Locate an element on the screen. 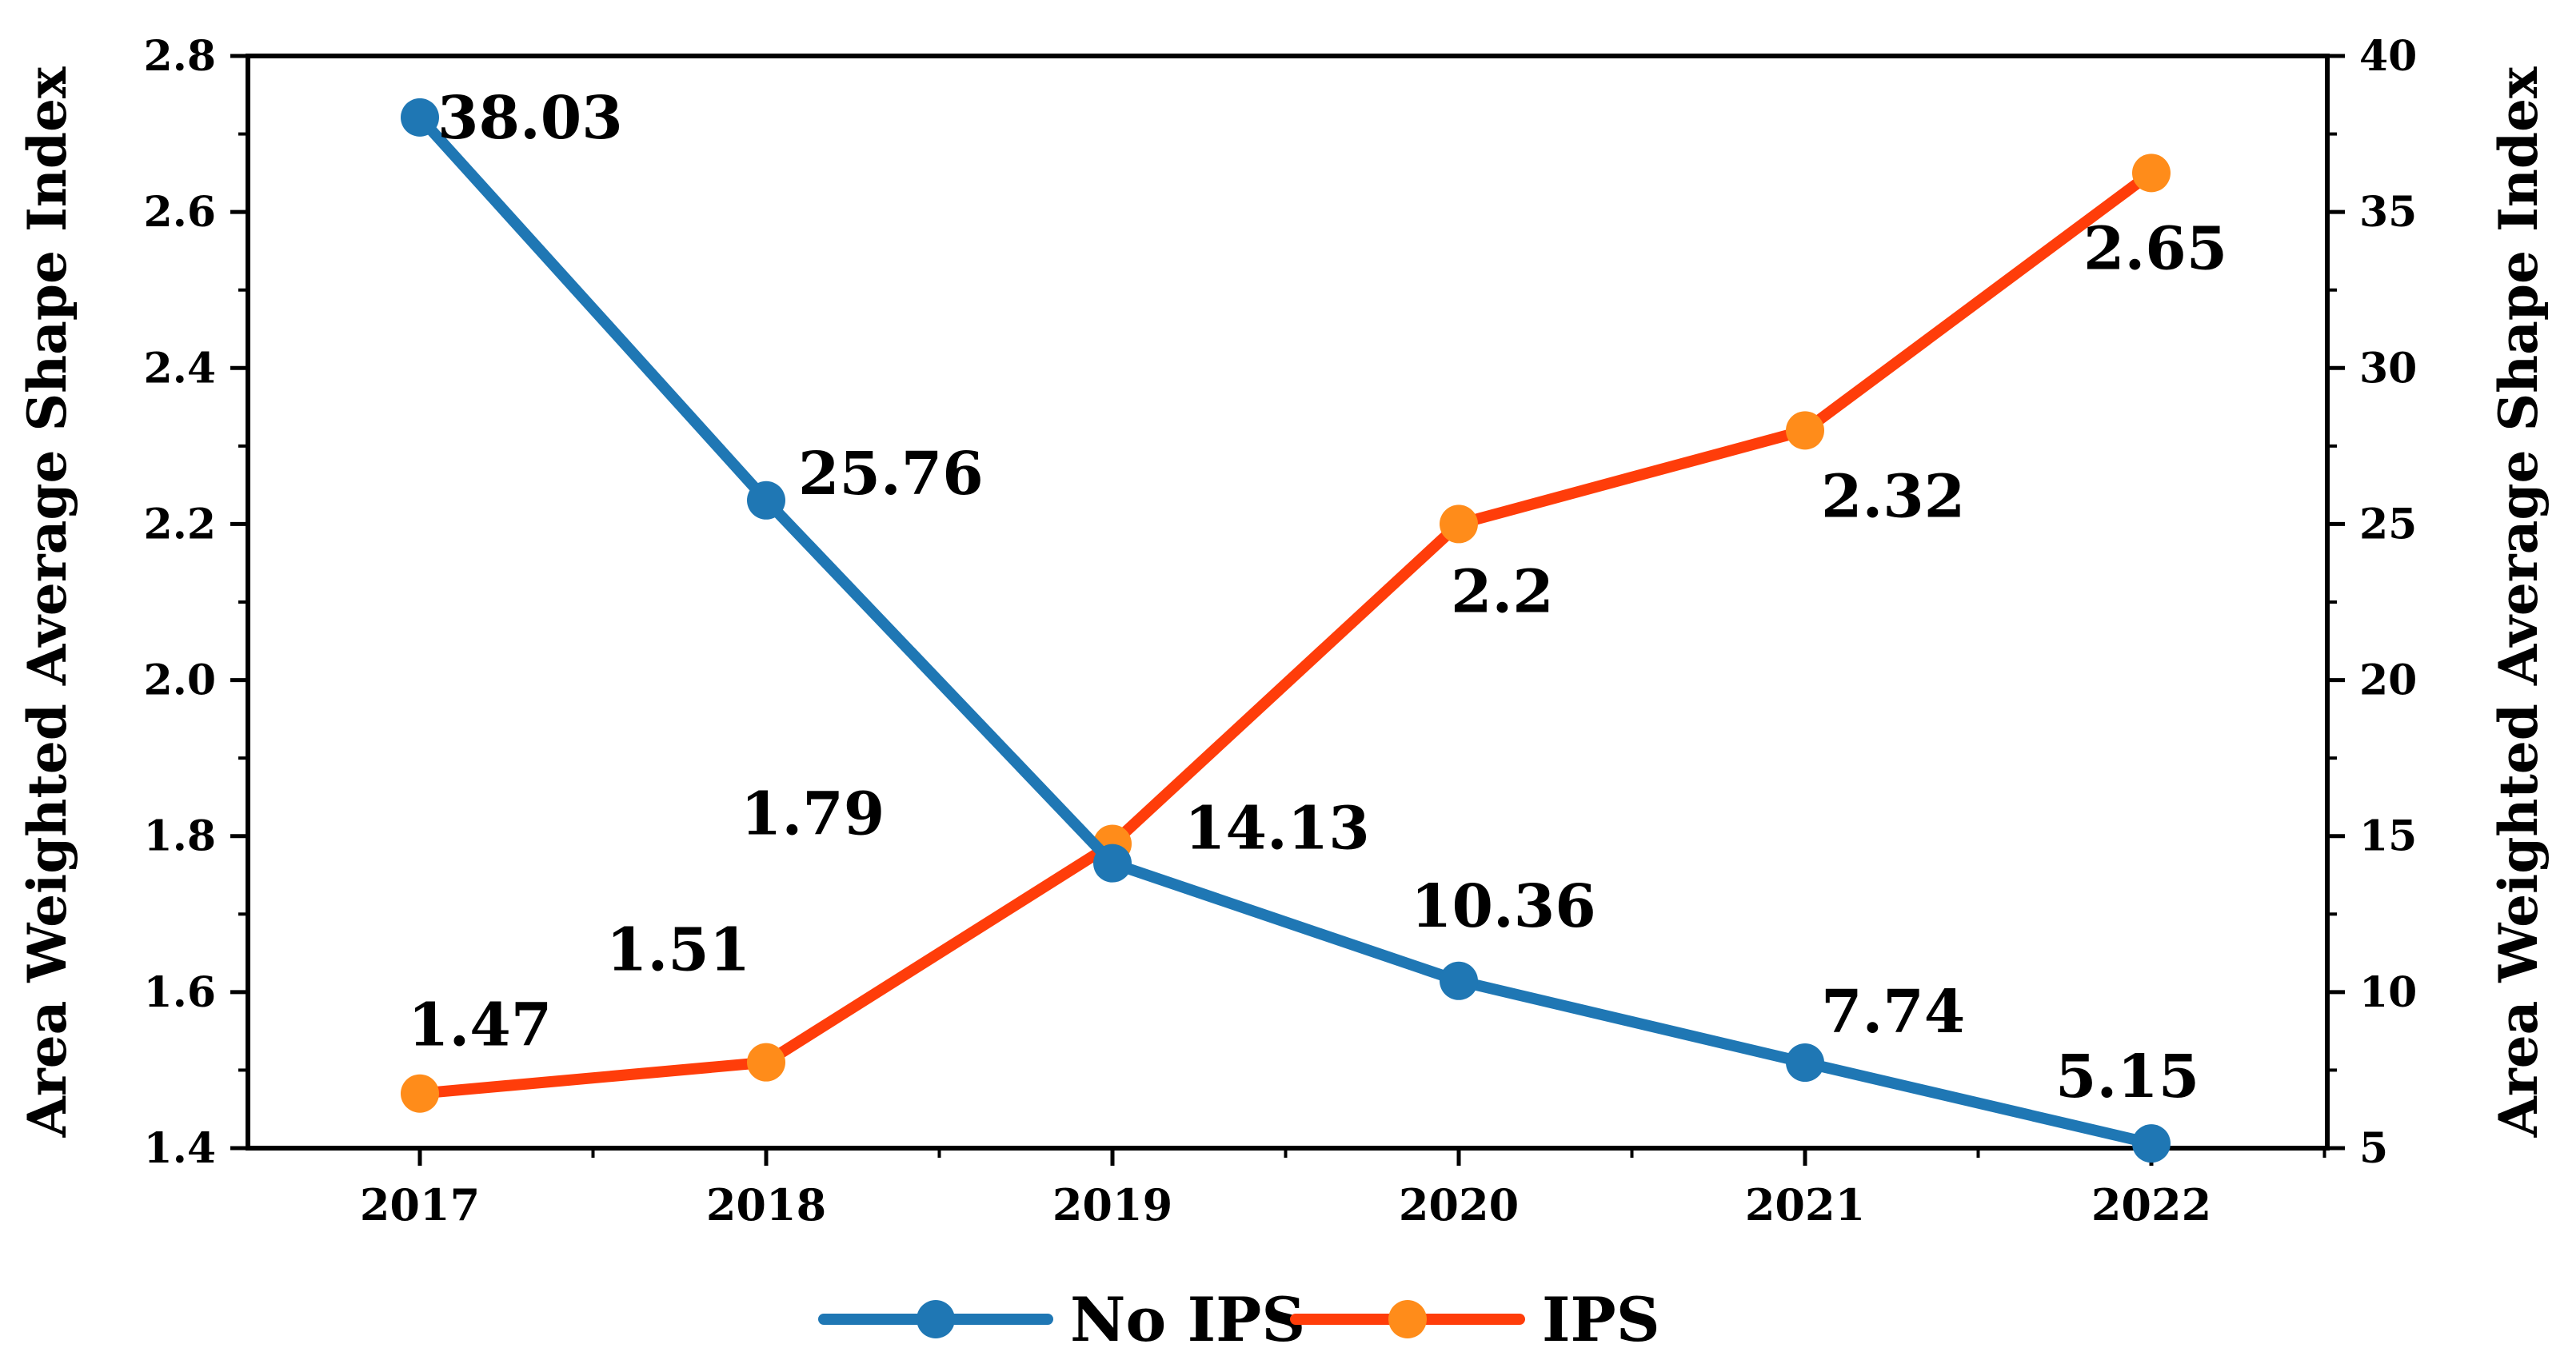  data-label-ips: 1.47 is located at coordinates (480, 1025).